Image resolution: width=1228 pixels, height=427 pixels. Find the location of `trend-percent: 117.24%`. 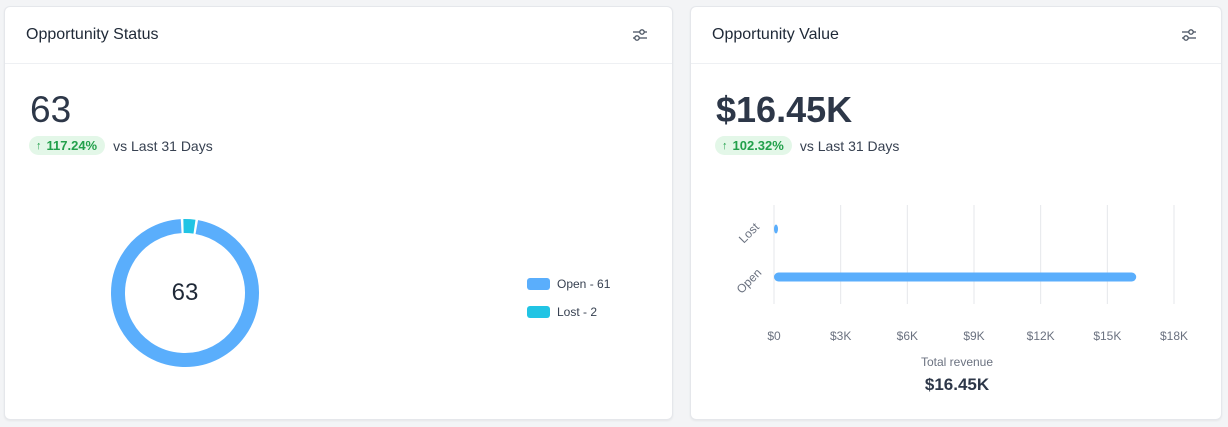

trend-percent: 117.24% is located at coordinates (72, 145).